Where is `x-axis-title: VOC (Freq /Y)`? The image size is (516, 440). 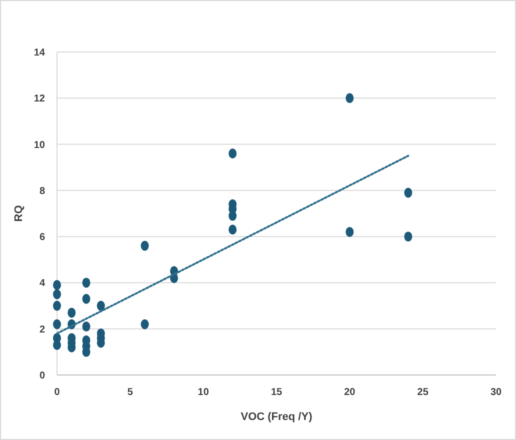
x-axis-title: VOC (Freq /Y) is located at coordinates (276, 417).